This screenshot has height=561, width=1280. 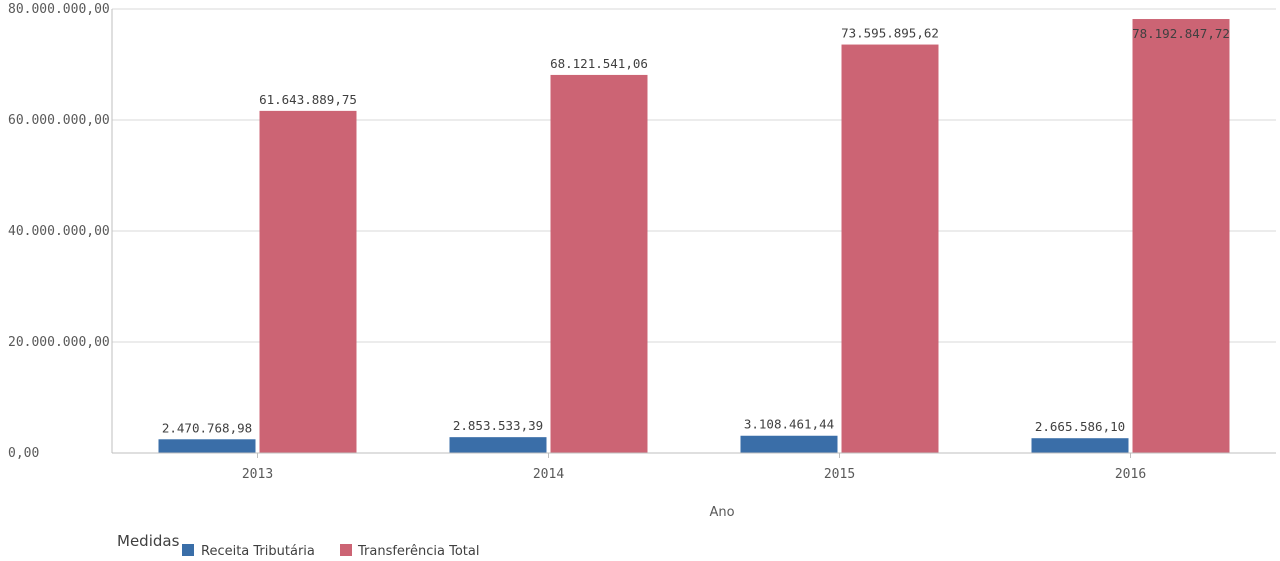 I want to click on bar-receita-2016, so click(x=1080, y=445).